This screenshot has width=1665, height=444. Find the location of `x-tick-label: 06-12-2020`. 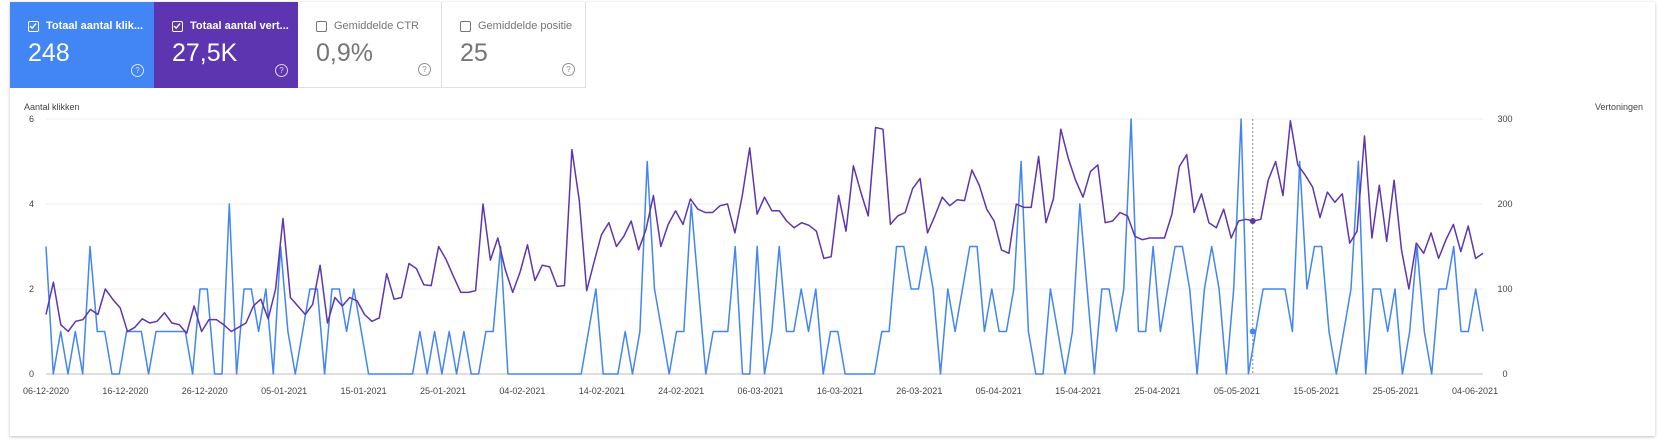

x-tick-label: 06-12-2020 is located at coordinates (46, 391).